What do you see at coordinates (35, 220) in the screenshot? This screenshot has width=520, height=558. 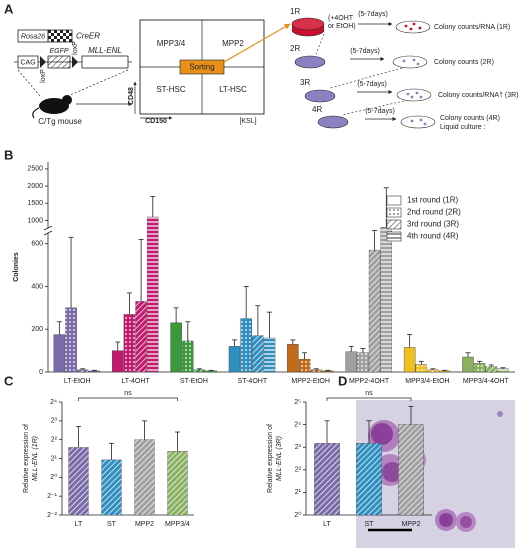 I see `y-tick-label: 1000` at bounding box center [35, 220].